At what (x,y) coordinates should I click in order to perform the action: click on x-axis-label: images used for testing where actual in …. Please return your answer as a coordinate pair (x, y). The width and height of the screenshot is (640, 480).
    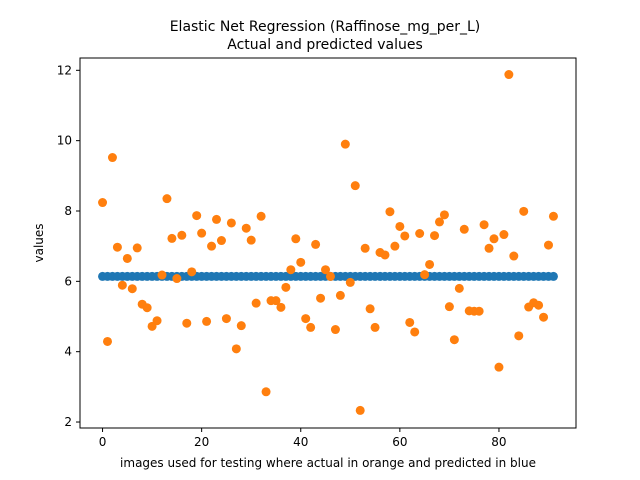
    Looking at the image, I should click on (328, 463).